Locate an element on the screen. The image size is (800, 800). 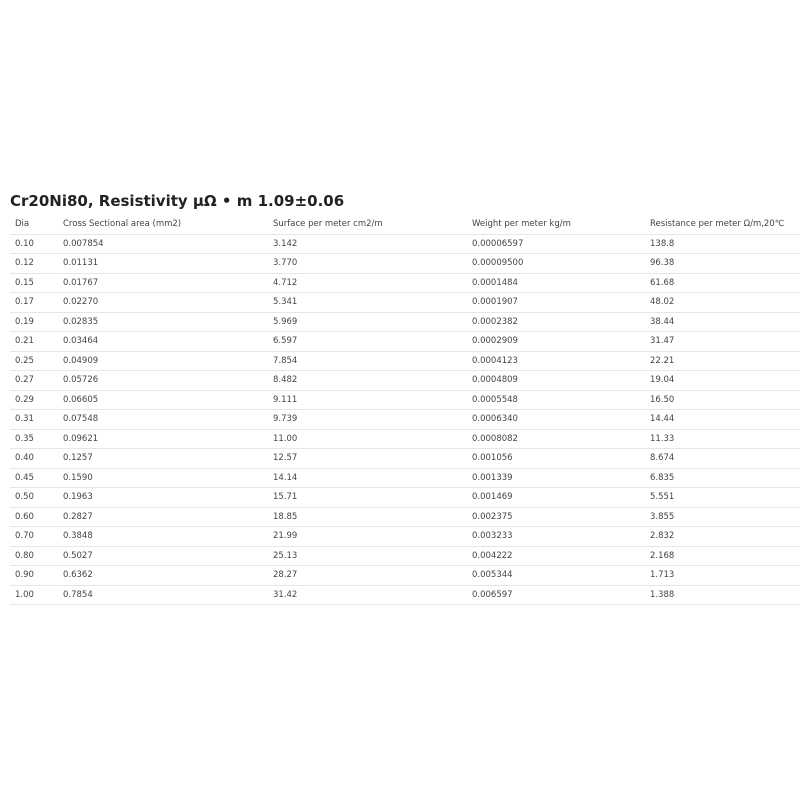
table-cell: 0.00009500 is located at coordinates (498, 263).